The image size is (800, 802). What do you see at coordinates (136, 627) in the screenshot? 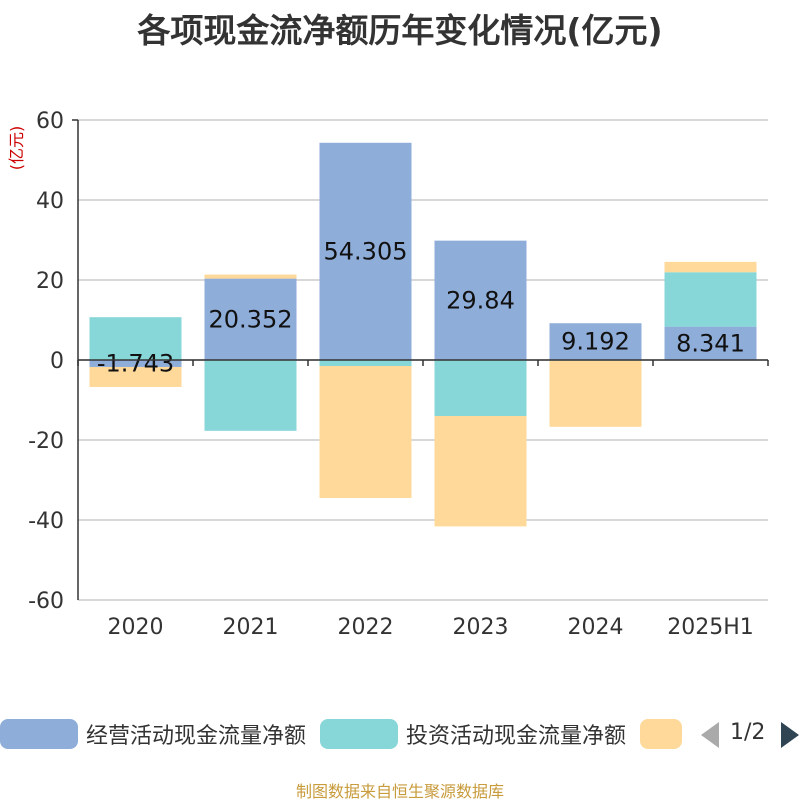
I see `x-tick-label: 2020` at bounding box center [136, 627].